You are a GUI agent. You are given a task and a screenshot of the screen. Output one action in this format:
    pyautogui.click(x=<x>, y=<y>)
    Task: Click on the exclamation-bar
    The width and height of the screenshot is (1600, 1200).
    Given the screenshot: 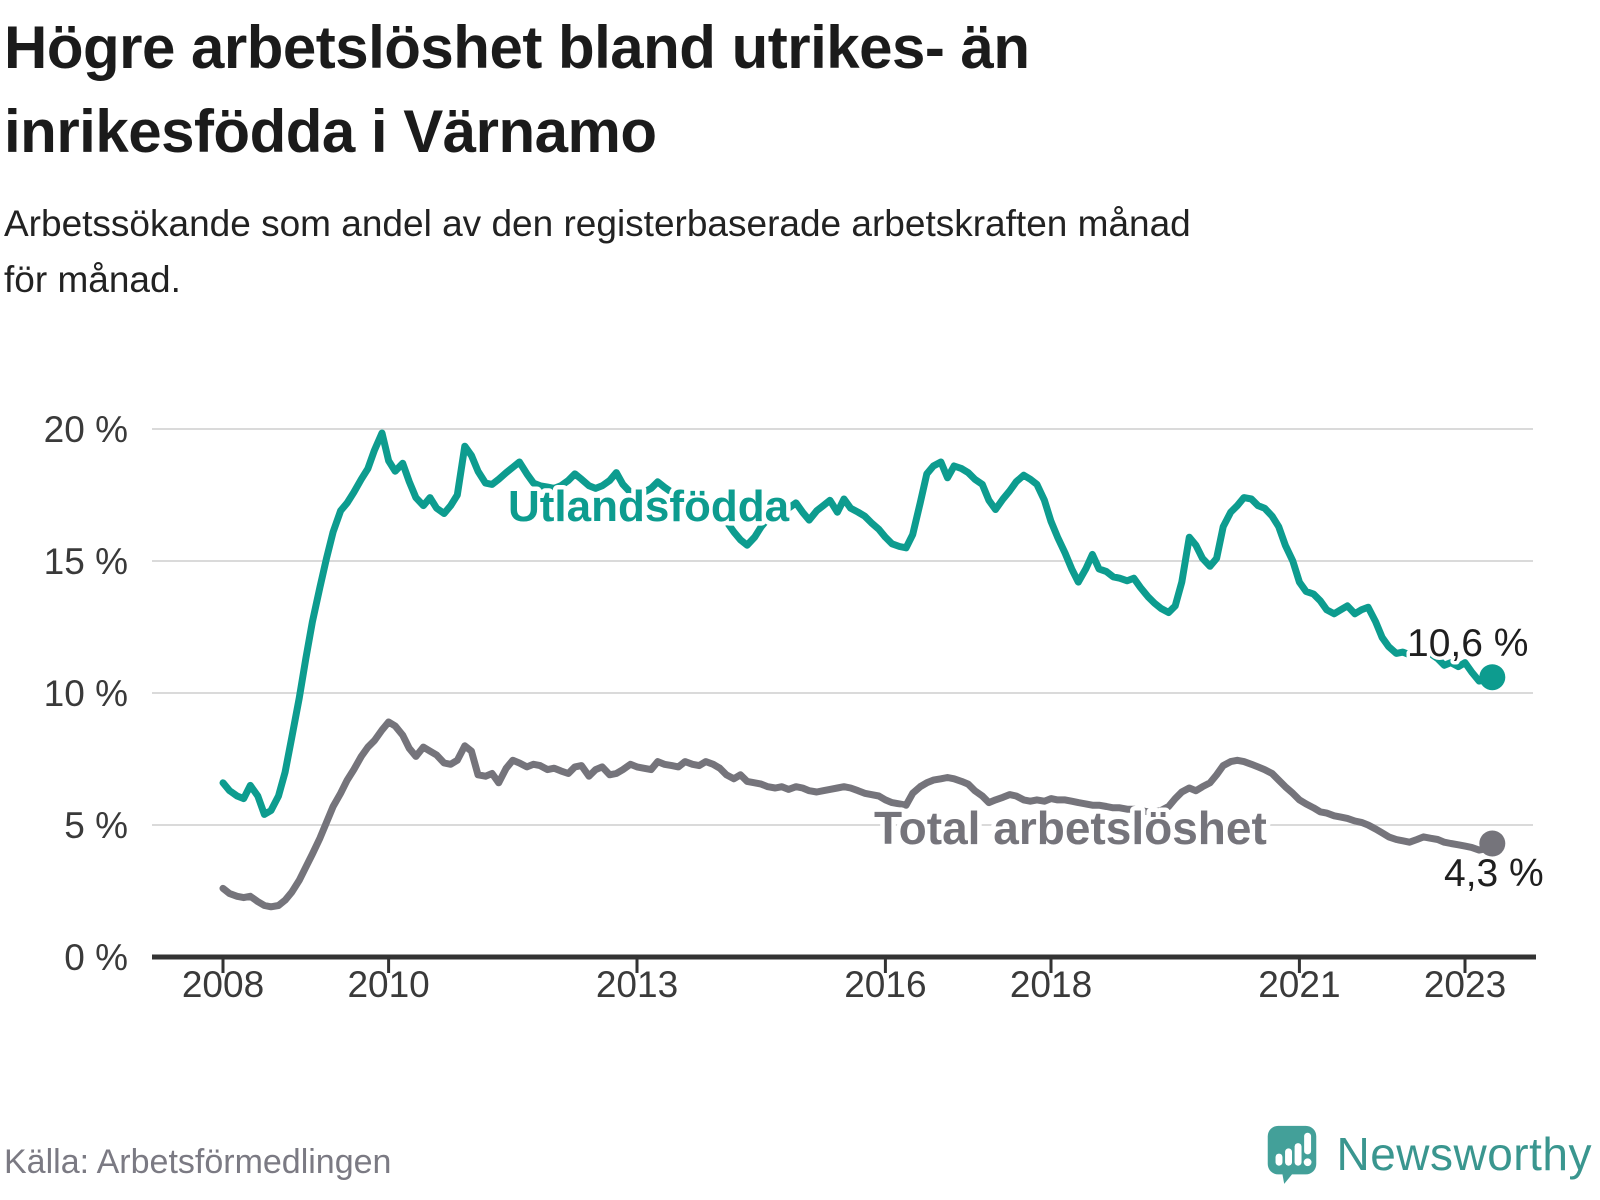 What is the action you would take?
    pyautogui.click(x=1308, y=1143)
    